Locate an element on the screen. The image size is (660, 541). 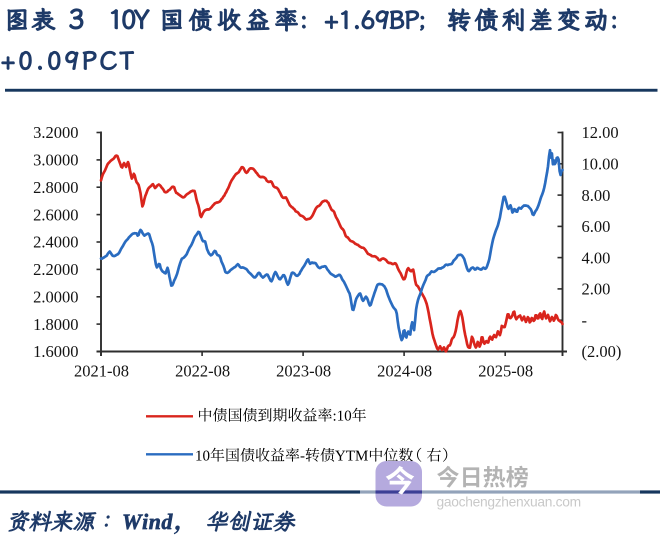
svg-text: 2.2000 is located at coordinates (55, 269).